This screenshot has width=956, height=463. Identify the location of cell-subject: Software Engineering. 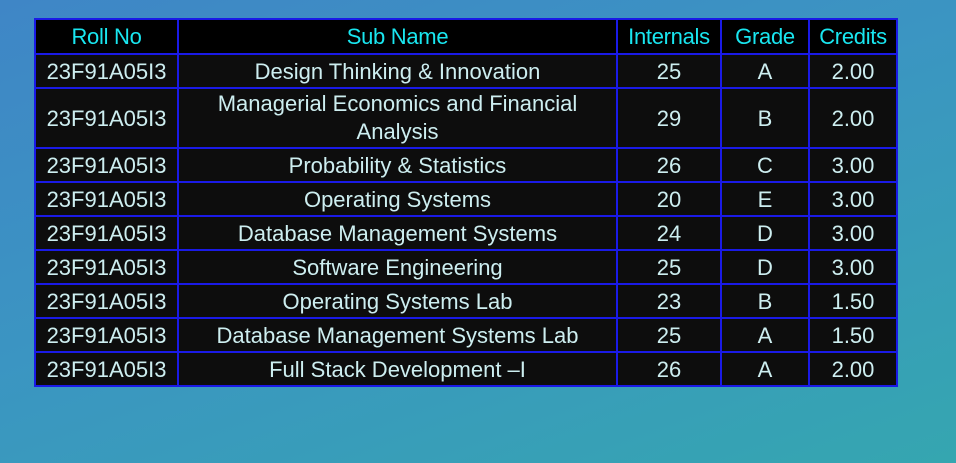
(397, 267).